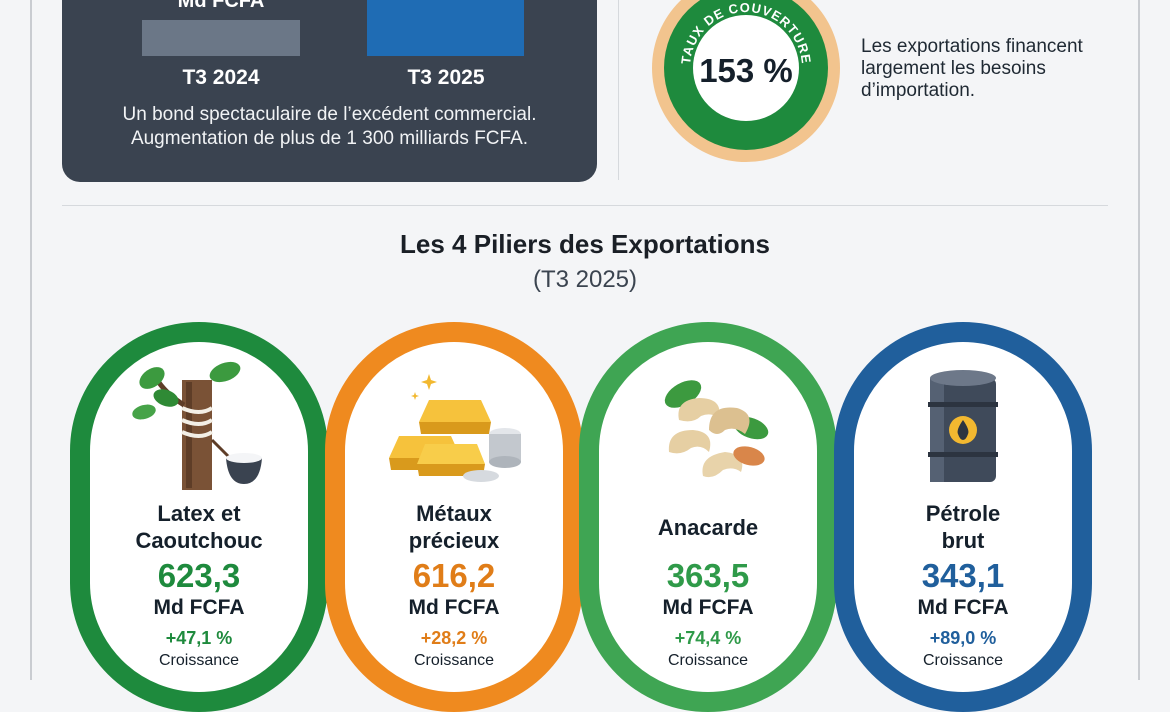 This screenshot has height=712, width=1170. Describe the element at coordinates (963, 426) in the screenshot. I see `oil-barrel-icon` at that location.